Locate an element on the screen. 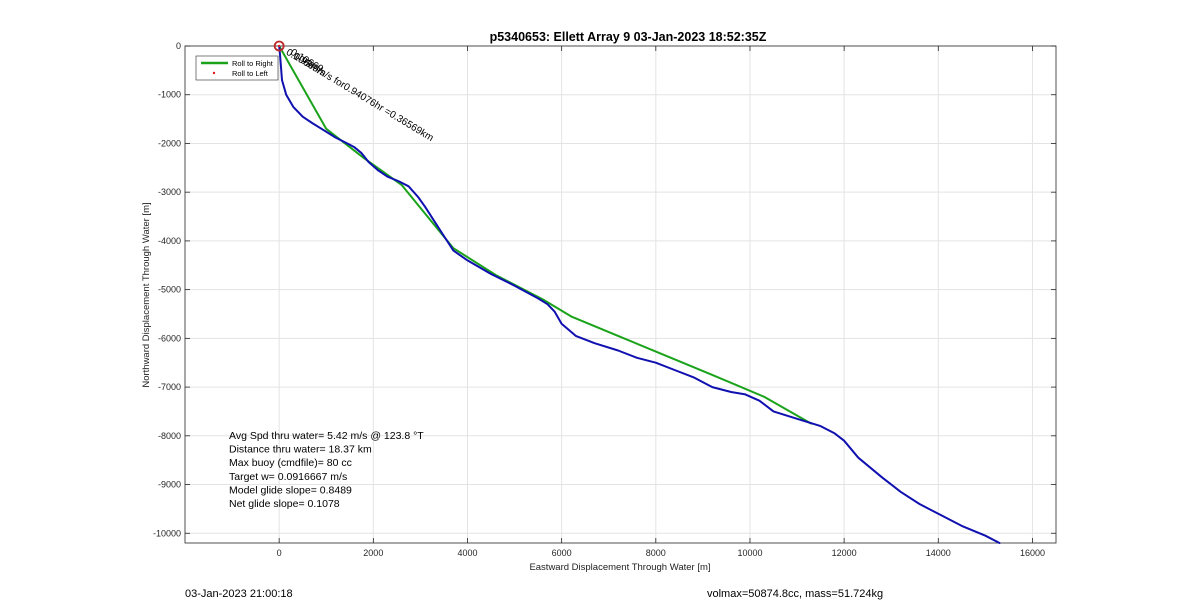 The image size is (1200, 611). x-tick-label: 2000 is located at coordinates (373, 553).